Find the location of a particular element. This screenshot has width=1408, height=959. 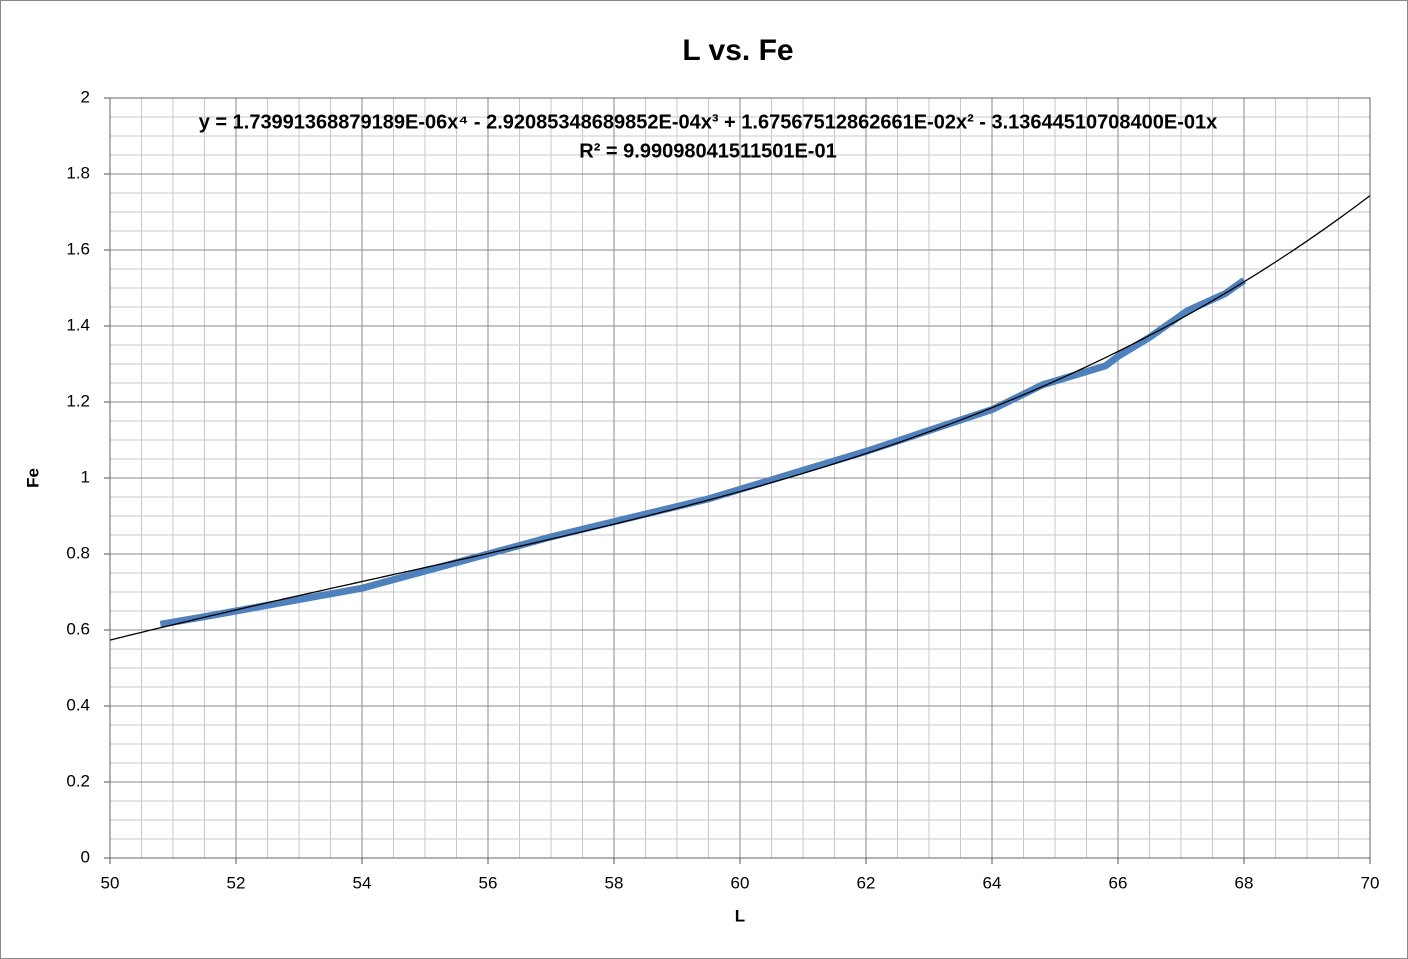

trendline-r-squared: R² = 9.99098041511501E-01 is located at coordinates (707, 151).